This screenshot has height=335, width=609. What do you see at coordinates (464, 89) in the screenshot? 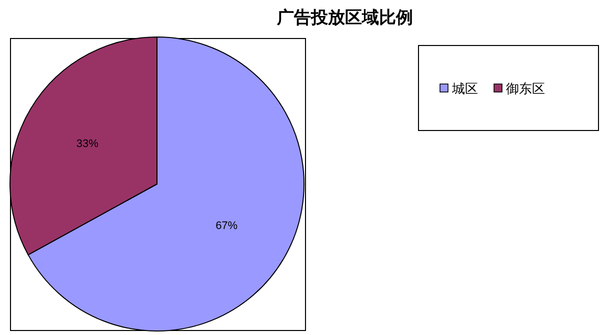
I see `legend-label: 城区` at bounding box center [464, 89].